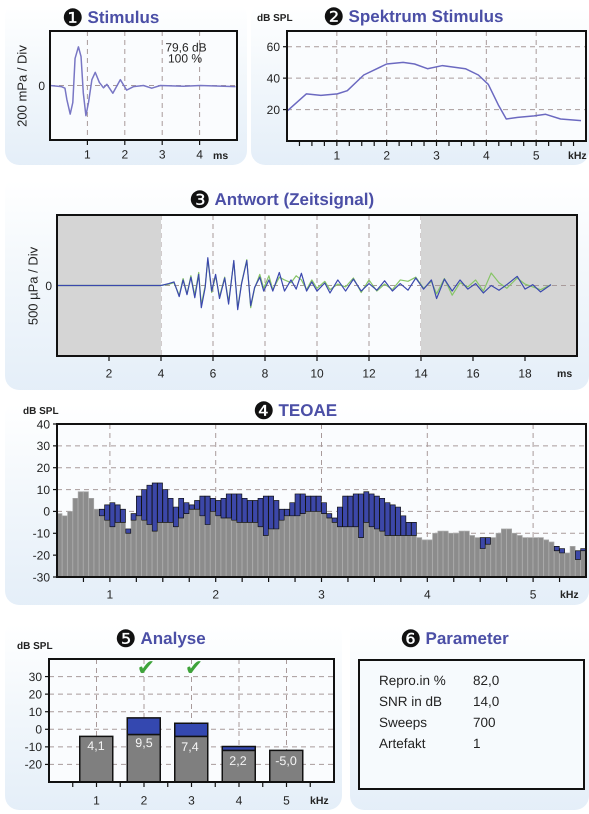 The height and width of the screenshot is (814, 589). Describe the element at coordinates (213, 373) in the screenshot. I see `x-tick-label: 6` at that location.